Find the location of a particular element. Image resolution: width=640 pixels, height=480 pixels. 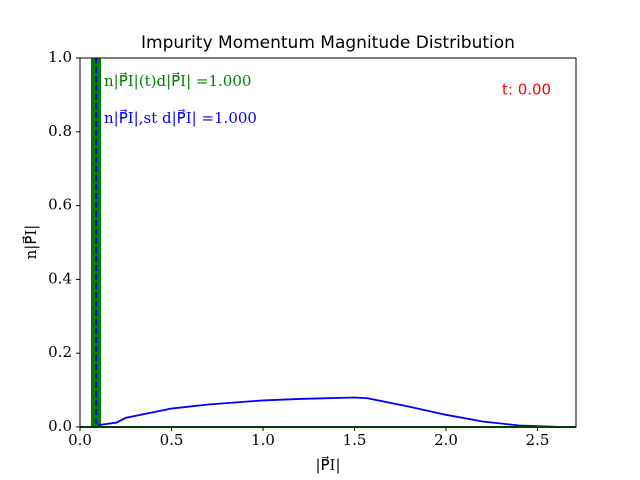

annotation: t: 0.00 is located at coordinates (526, 90).